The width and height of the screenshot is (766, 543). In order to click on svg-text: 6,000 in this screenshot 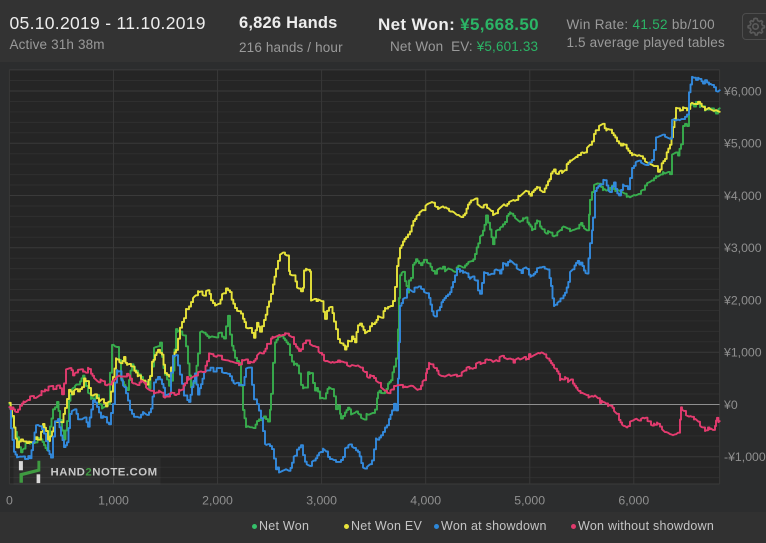, I will do `click(633, 501)`.